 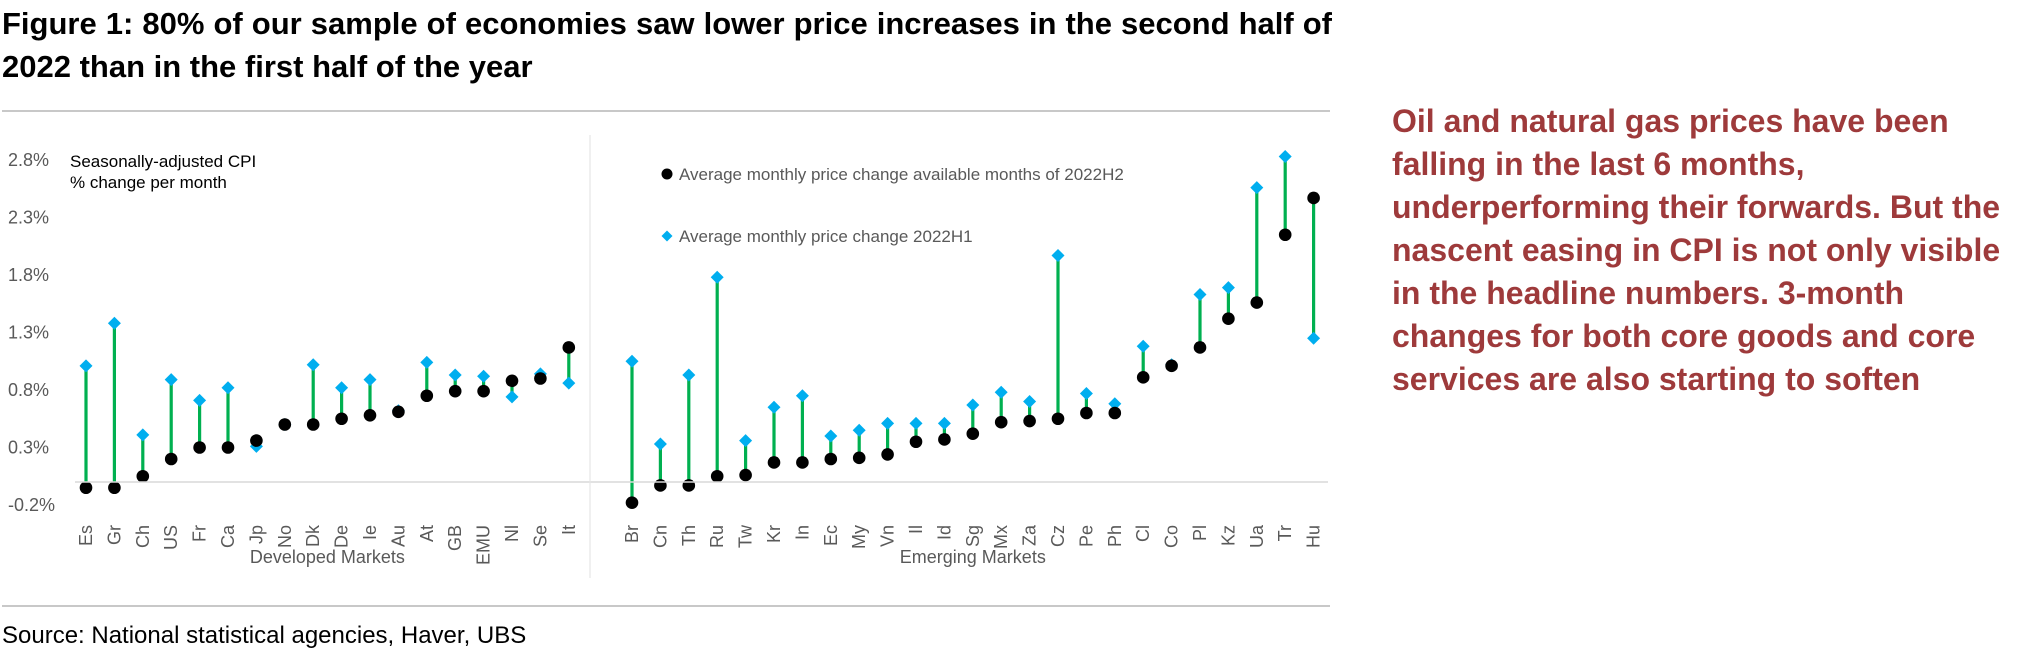 I want to click on x-tick-label: Es, so click(x=86, y=535).